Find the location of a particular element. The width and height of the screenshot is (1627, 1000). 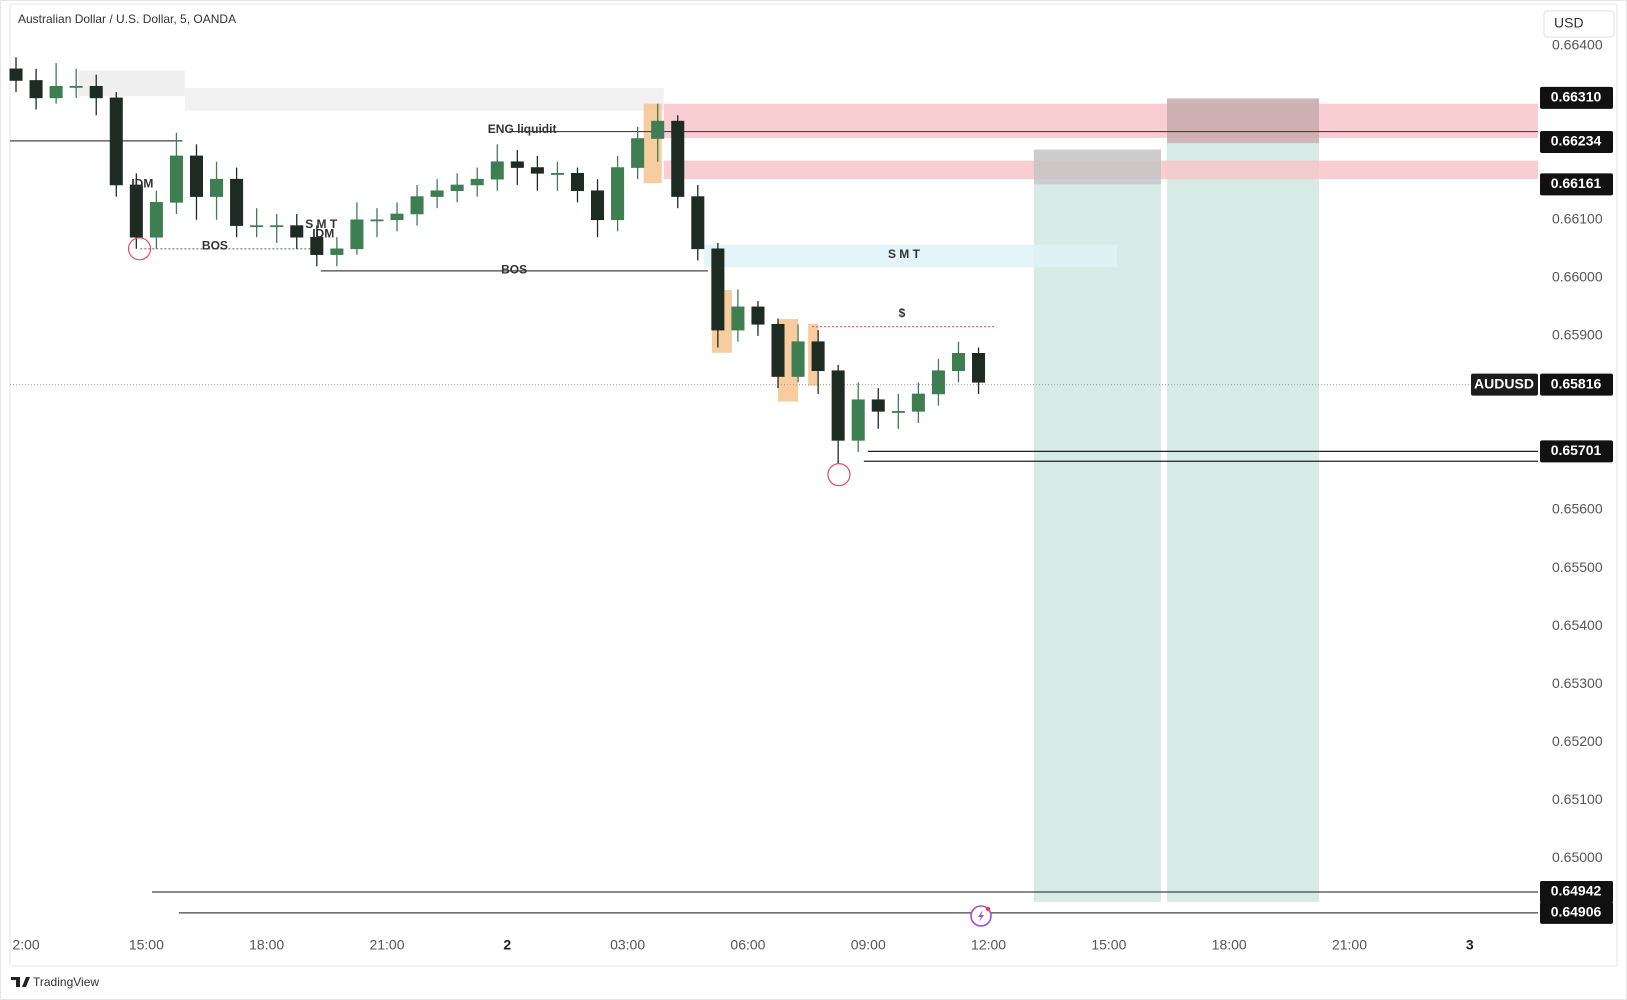

price-label: 0.64942 is located at coordinates (1576, 891).